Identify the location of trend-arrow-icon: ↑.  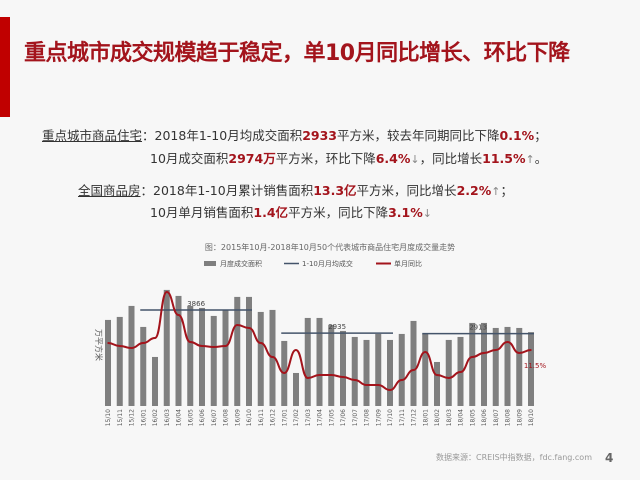
(530, 159).